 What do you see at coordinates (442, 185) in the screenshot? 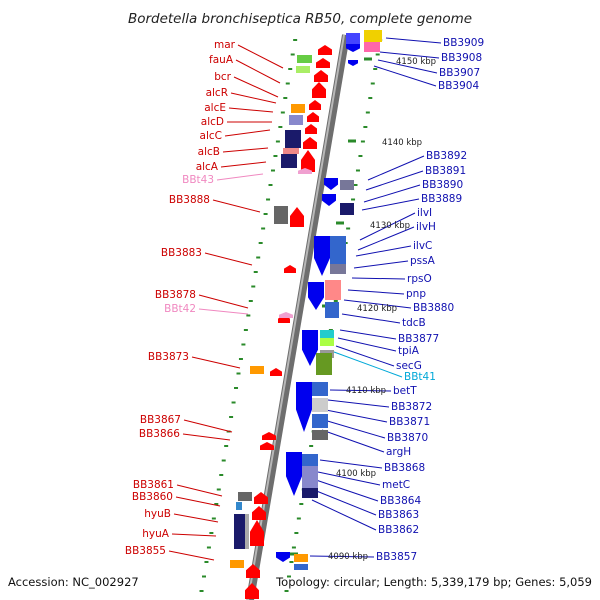
I see `gene-label-bb3890: BB3890` at bounding box center [442, 185].